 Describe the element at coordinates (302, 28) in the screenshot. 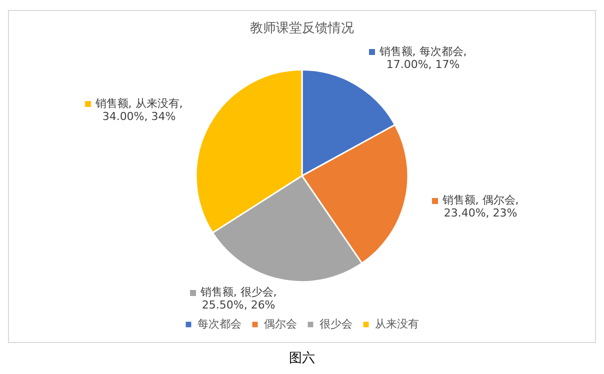

I see `chart-title: 教师课堂反馈情况` at that location.